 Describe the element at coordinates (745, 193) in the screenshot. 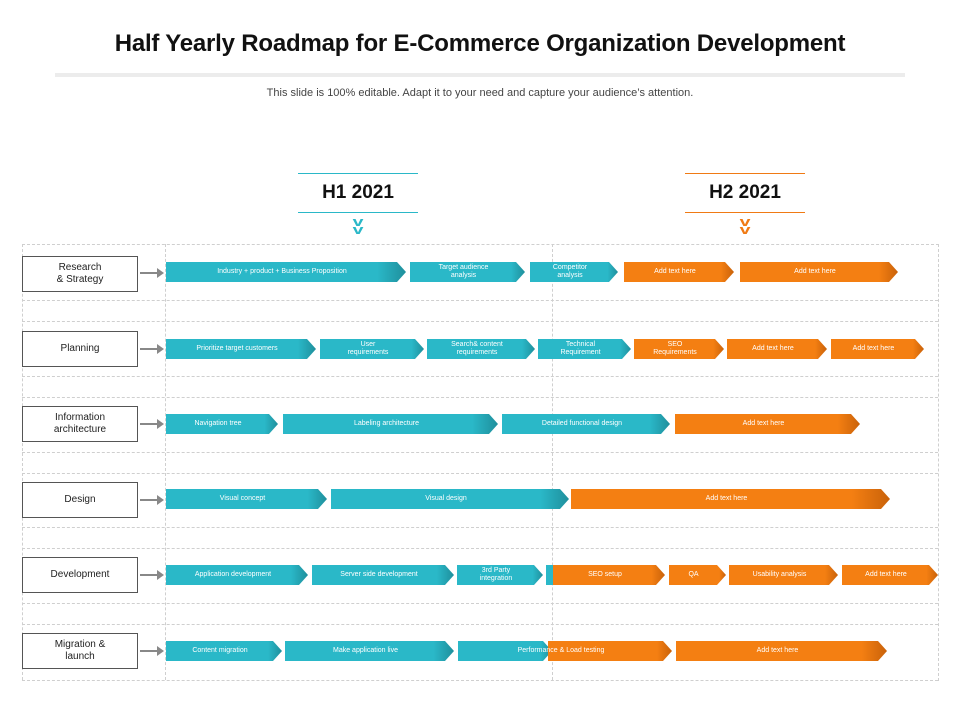

I see `period-h2-2021: H2 2021` at that location.